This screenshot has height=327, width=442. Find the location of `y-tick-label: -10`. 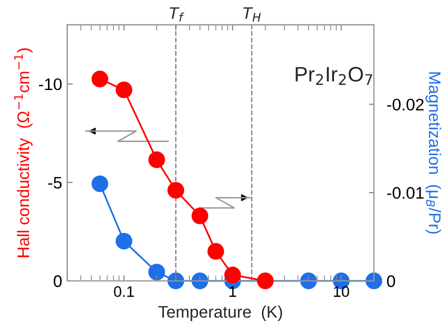

y-tick-label: -10 is located at coordinates (50, 84).